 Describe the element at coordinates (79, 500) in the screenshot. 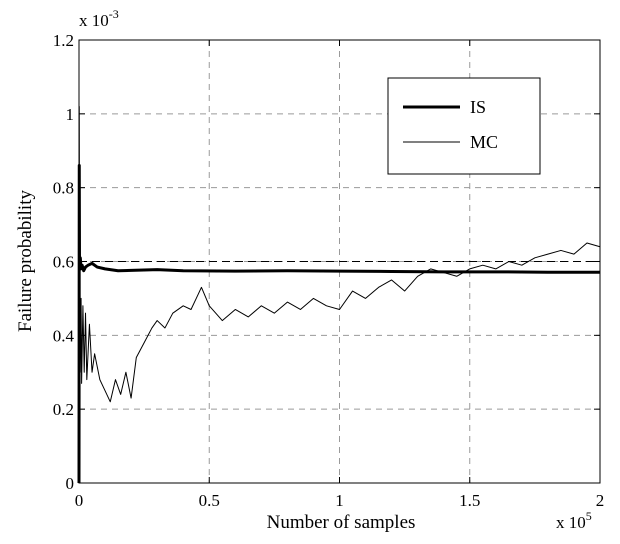

I see `x-tick-label: 0` at that location.